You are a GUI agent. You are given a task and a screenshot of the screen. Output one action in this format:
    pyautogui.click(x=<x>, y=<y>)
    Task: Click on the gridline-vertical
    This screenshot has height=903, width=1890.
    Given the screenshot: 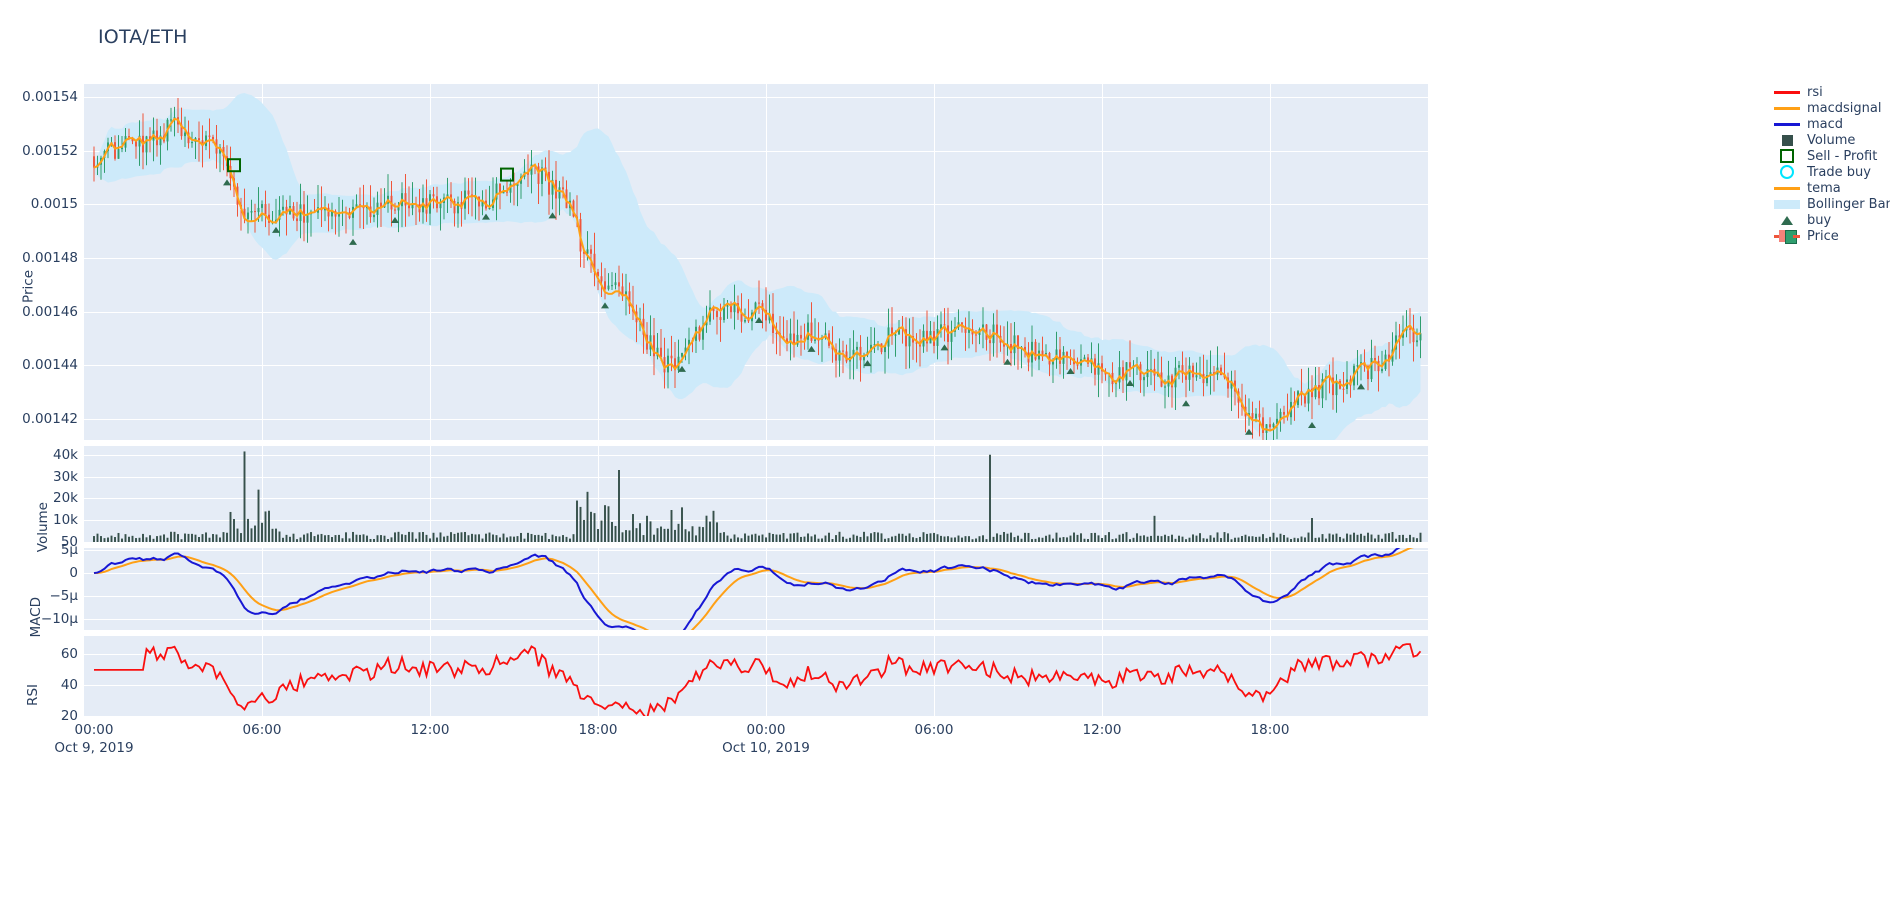 What is the action you would take?
    pyautogui.click(x=934, y=262)
    